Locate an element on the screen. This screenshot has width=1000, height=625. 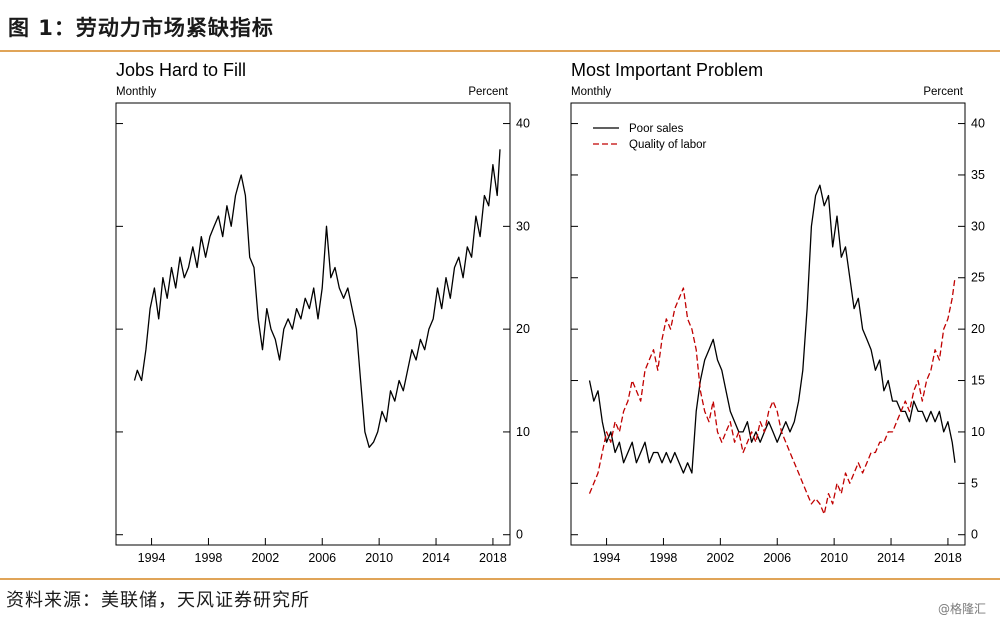
y-tick-label: 5 is located at coordinates (974, 483).